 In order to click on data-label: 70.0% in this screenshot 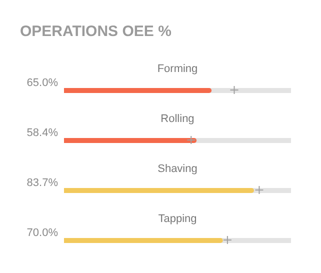, I will do `click(42, 233)`.